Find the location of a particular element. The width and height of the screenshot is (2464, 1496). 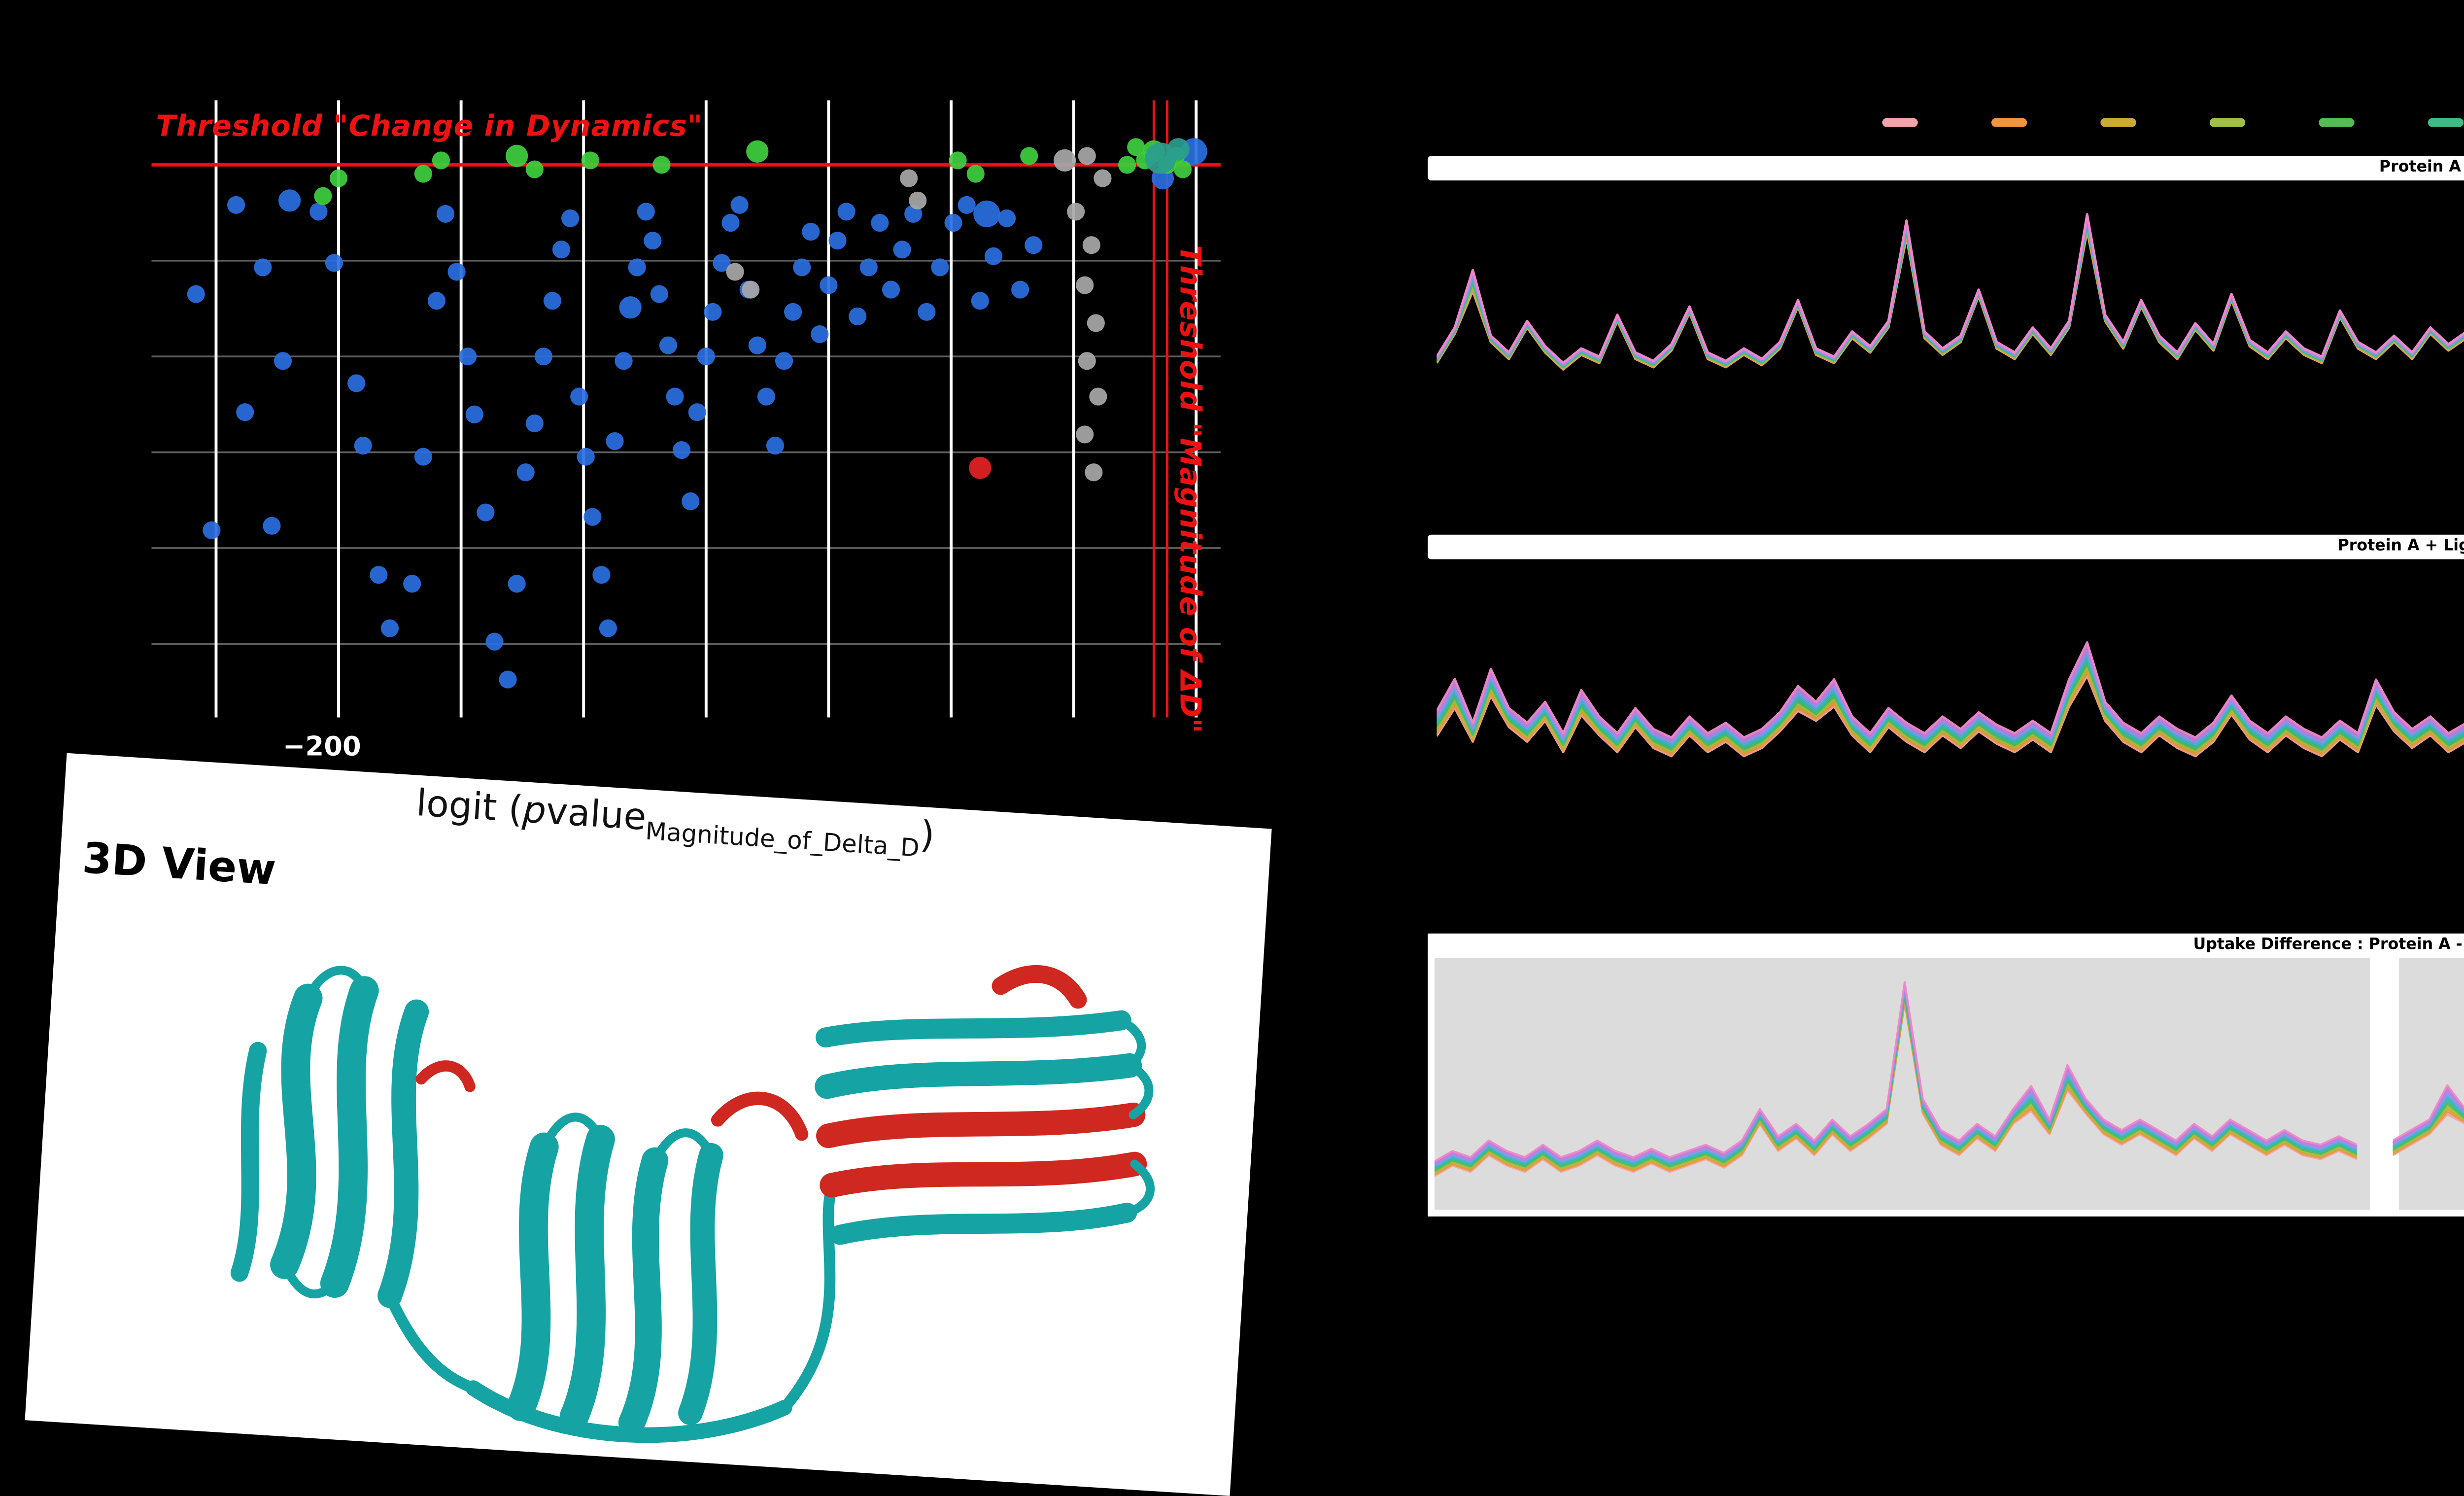

axis-label-subscript: Magnitude_of_Delta_D is located at coordinates (782, 840).